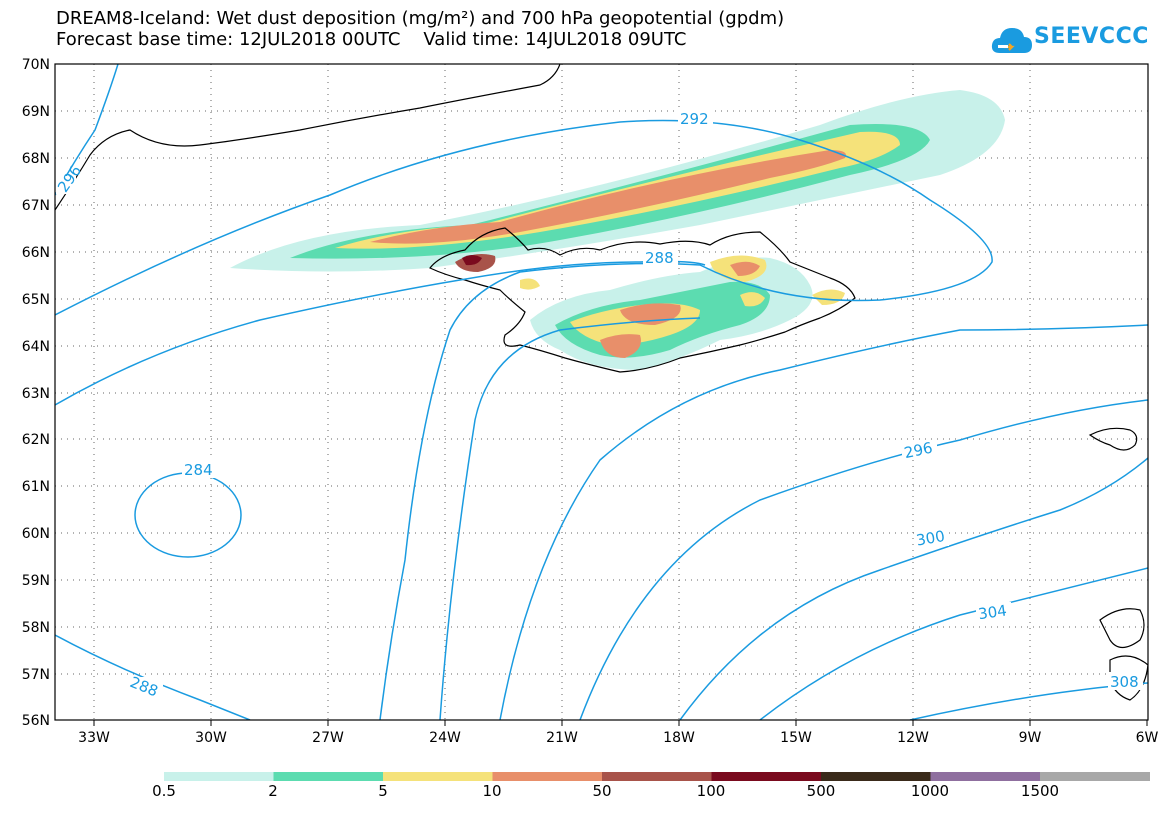 This screenshot has width=1175, height=815. I want to click on lon-label: 12W, so click(913, 738).